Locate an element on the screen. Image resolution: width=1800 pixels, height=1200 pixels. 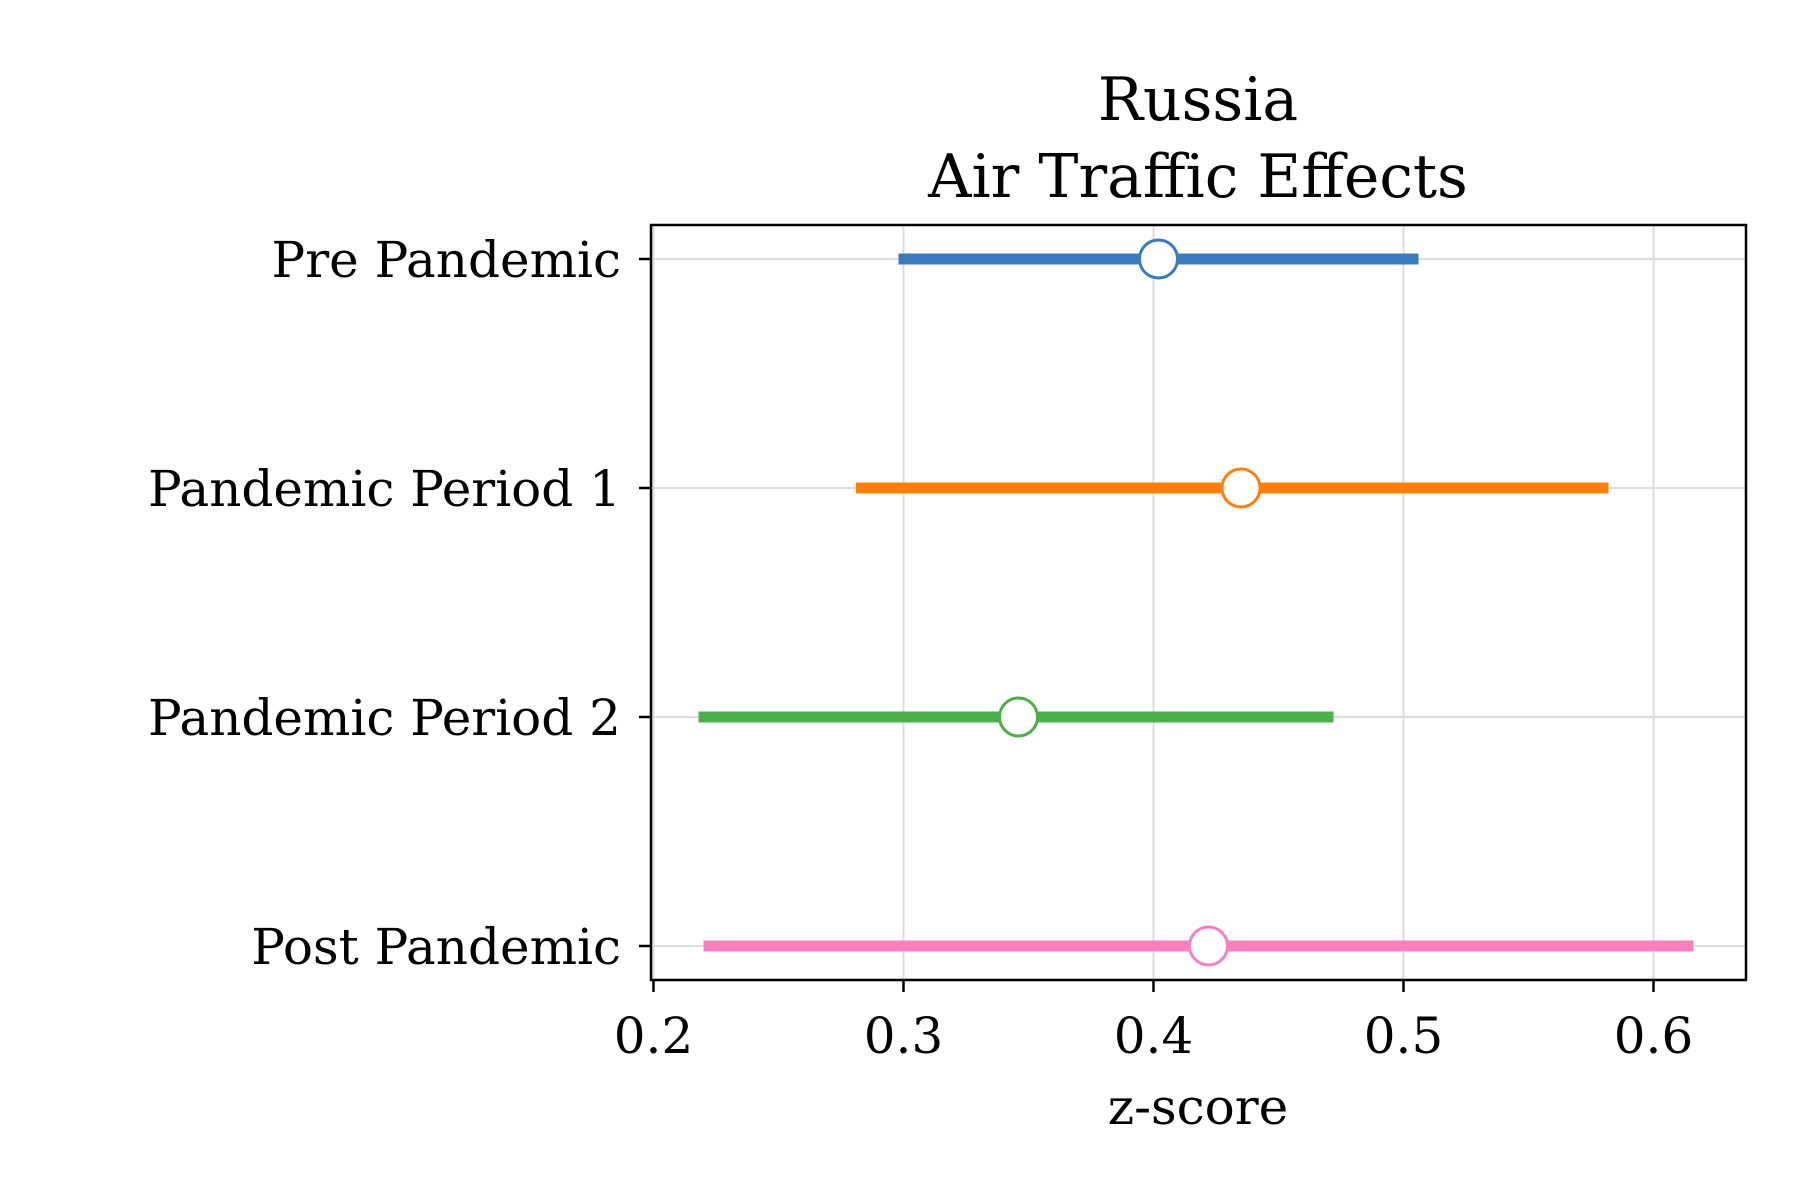
y-tick-label: Pandemic Period 2 is located at coordinates (384, 718).